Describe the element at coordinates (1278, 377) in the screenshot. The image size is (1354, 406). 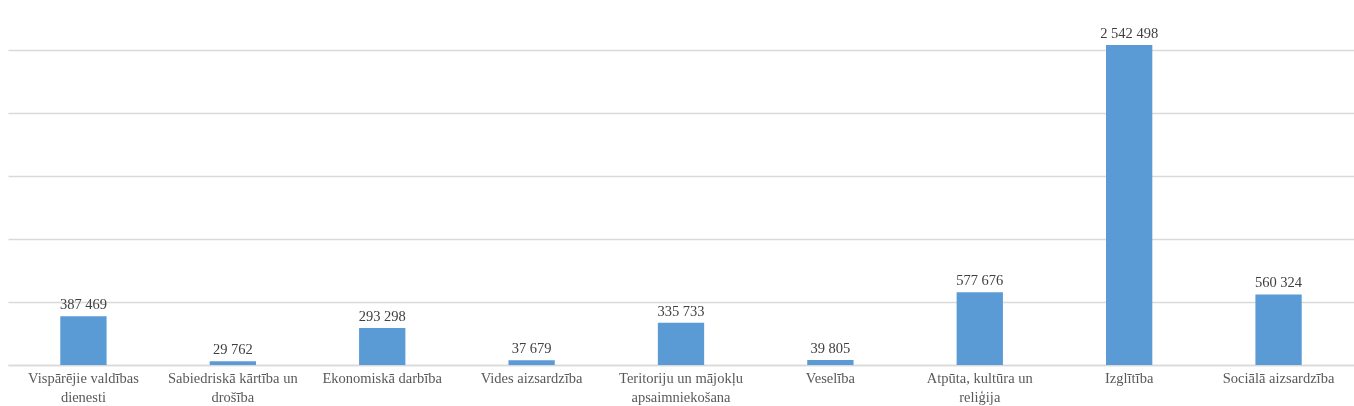
I see `x-tick-label: Sociālā aizsardzība` at that location.